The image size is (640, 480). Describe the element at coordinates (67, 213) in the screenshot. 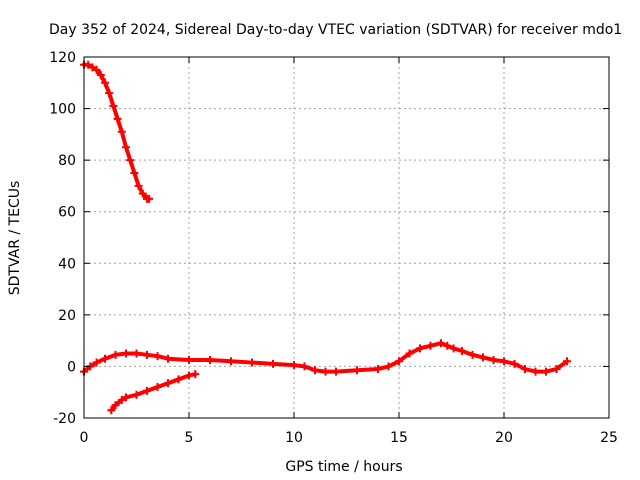

I see `y-tick-label: 60` at that location.